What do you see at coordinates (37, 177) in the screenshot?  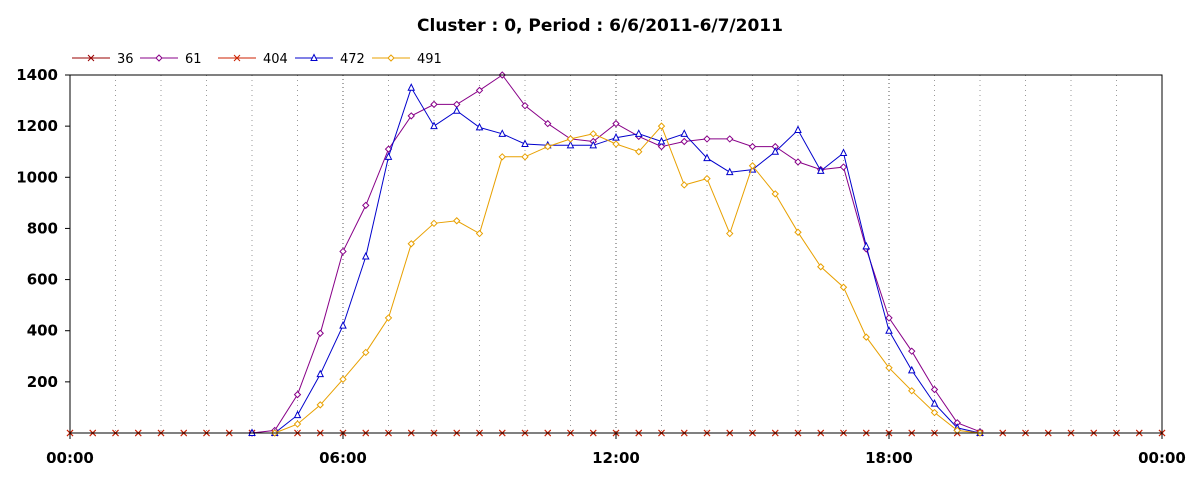 I see `y-tick-label: 1000` at bounding box center [37, 177].